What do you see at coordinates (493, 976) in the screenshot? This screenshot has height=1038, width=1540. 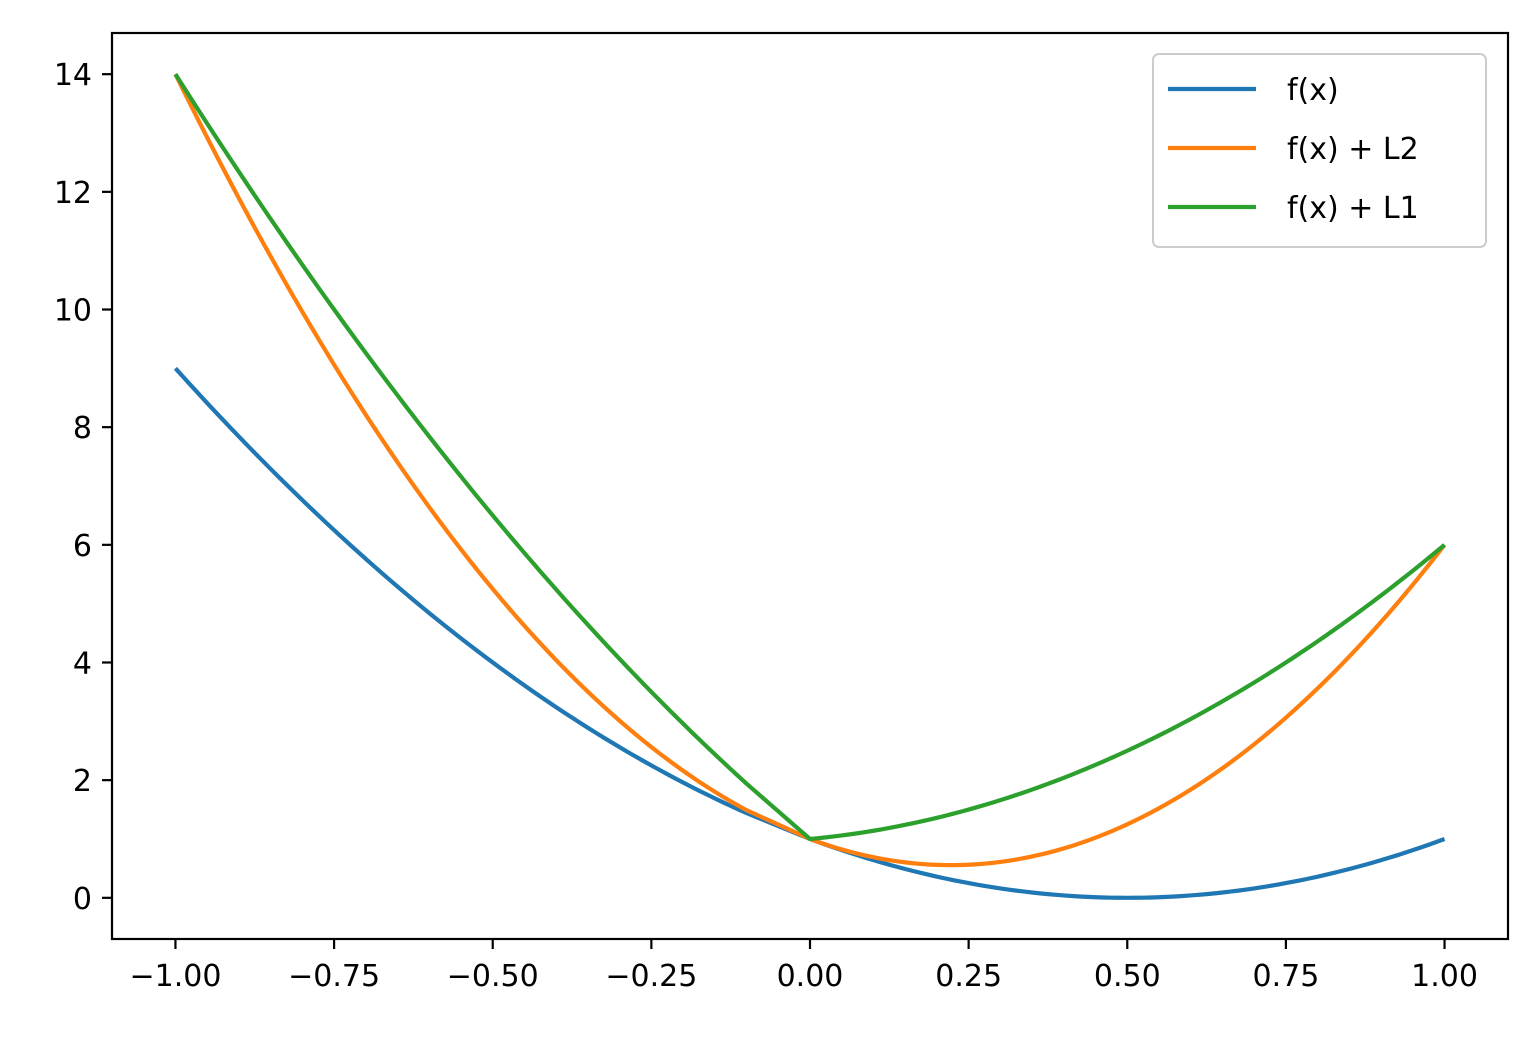 I see `x-tick-label: −0.50` at bounding box center [493, 976].